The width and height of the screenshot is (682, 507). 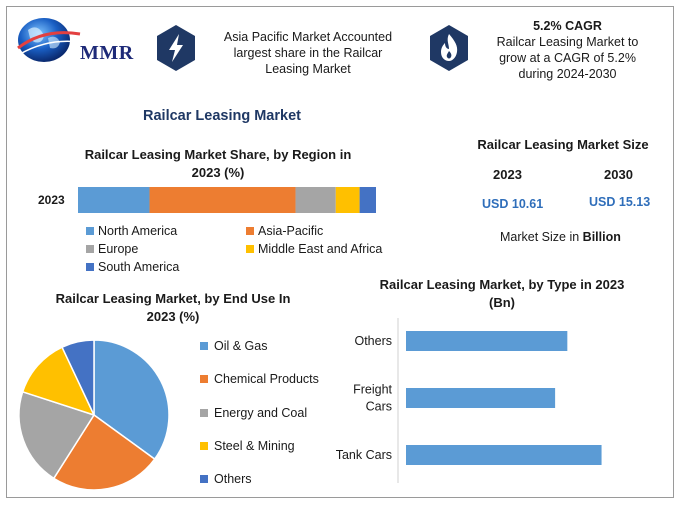 What do you see at coordinates (601, 237) in the screenshot?
I see `market-size-unit: Billion` at bounding box center [601, 237].